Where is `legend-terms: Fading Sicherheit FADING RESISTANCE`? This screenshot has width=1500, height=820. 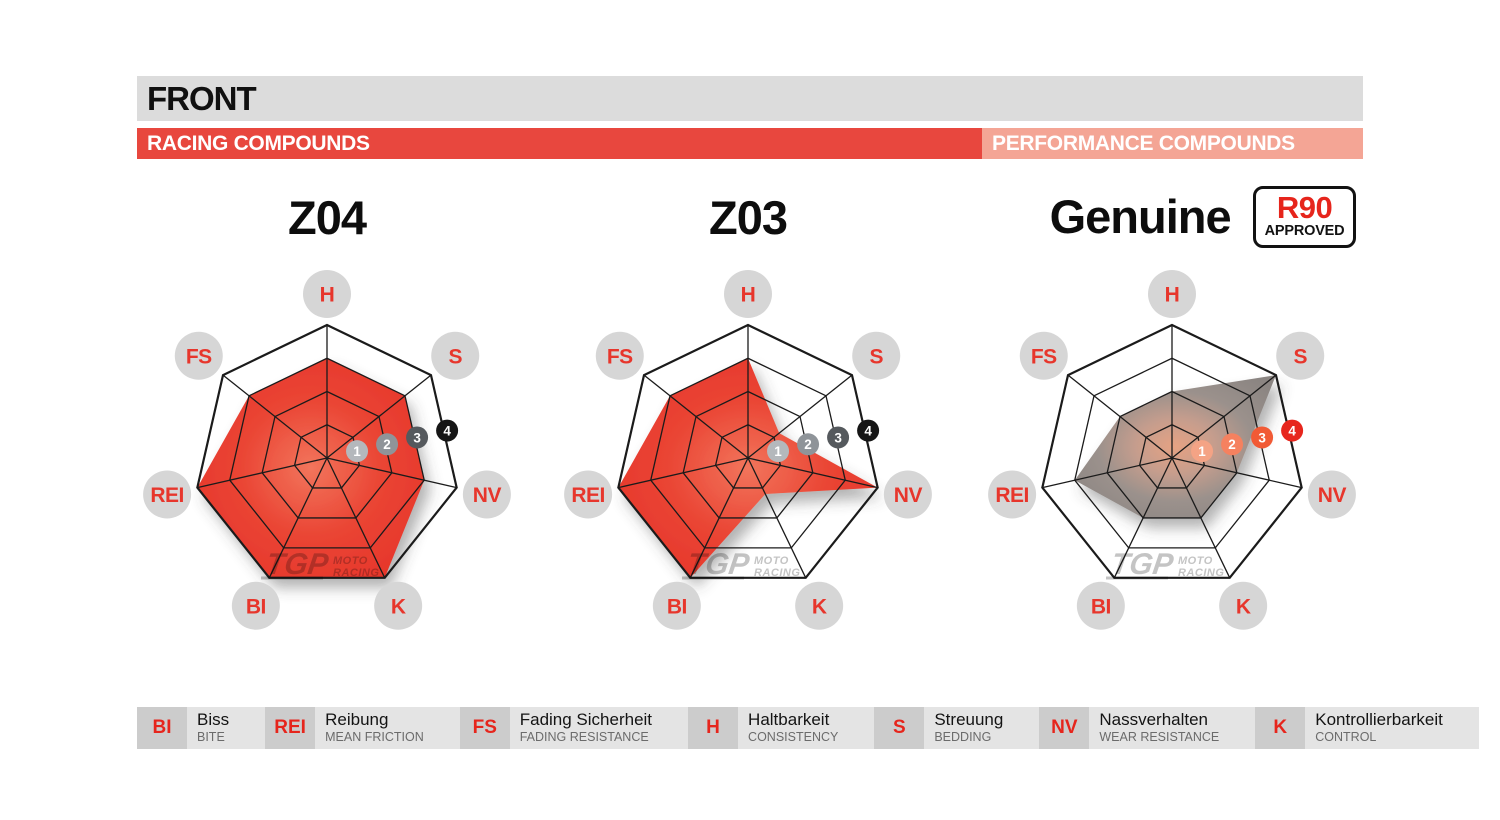
legend-terms: Fading Sicherheit FADING RESISTANCE is located at coordinates (599, 728).